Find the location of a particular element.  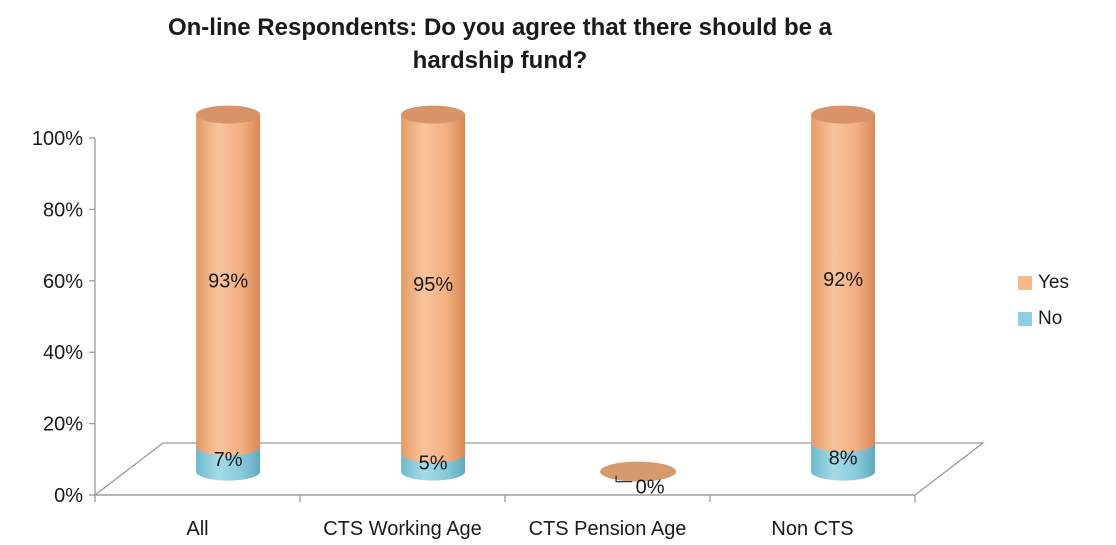

x-tick-label-cts-working-age: CTS Working Age is located at coordinates (402, 529).